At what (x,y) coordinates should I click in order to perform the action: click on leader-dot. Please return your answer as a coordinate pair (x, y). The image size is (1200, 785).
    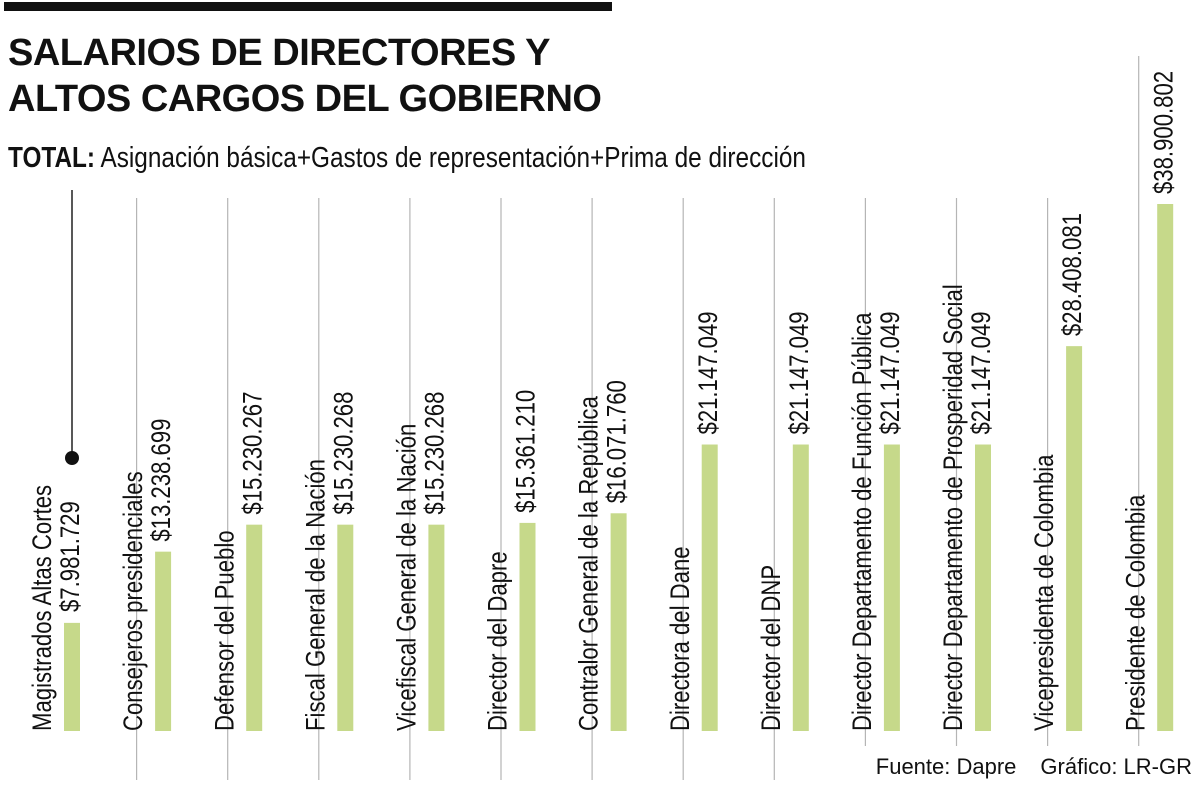
    Looking at the image, I should click on (72, 458).